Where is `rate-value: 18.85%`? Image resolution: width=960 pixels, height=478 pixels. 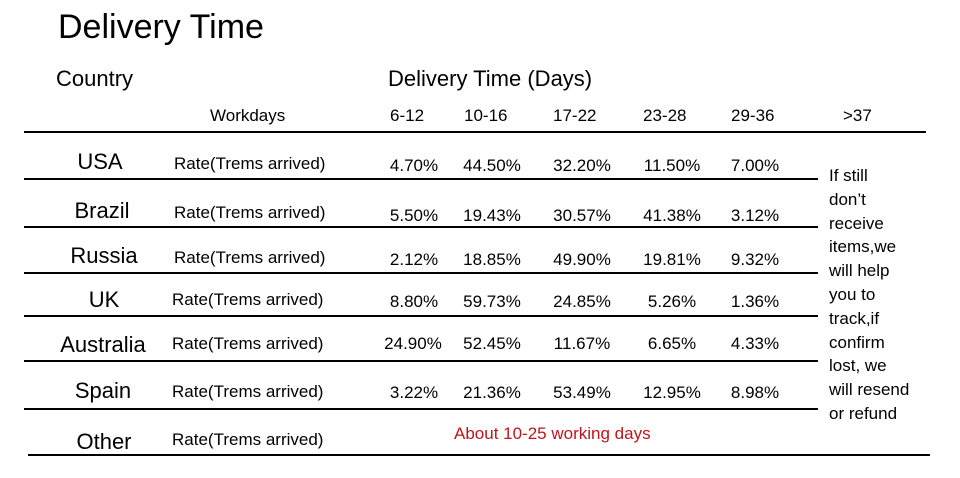
rate-value: 18.85% is located at coordinates (492, 259).